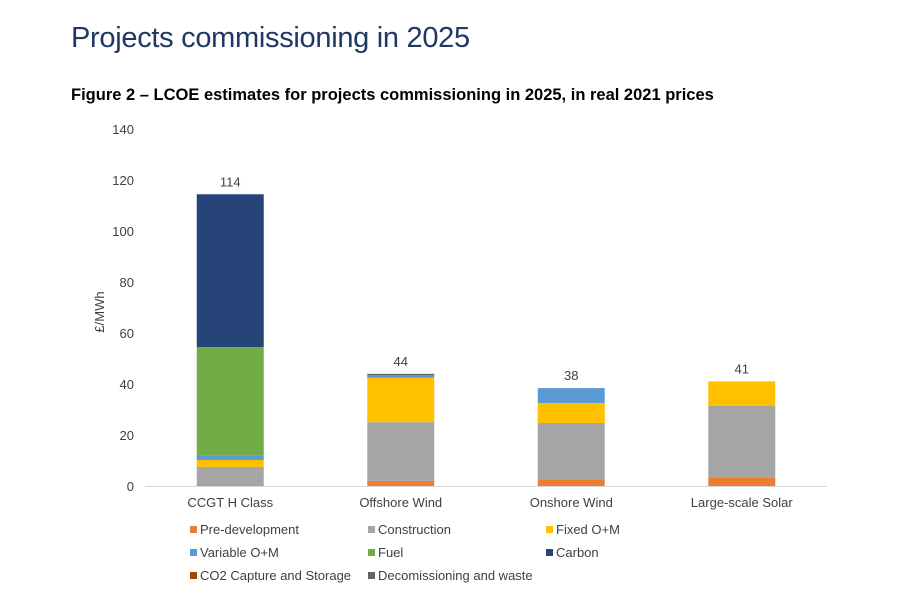  What do you see at coordinates (99, 311) in the screenshot?
I see `y-axis-label: £/MWh` at bounding box center [99, 311].